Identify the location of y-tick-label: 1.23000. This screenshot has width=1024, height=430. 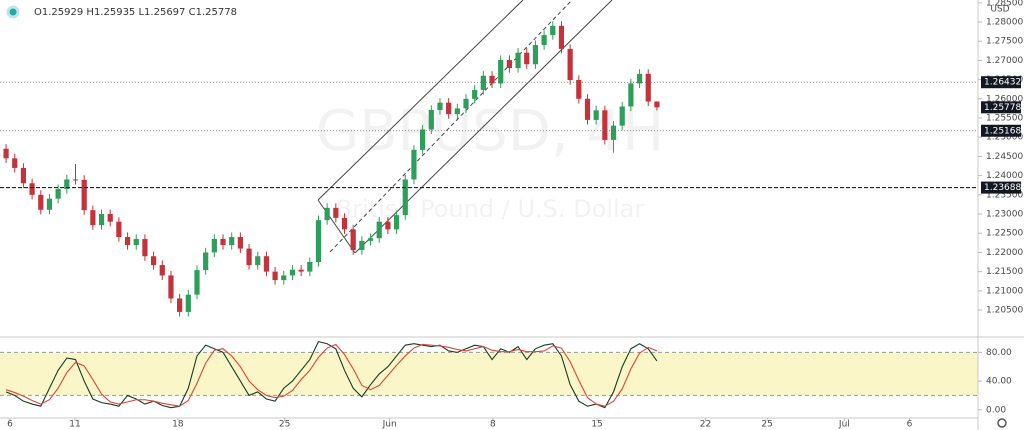
(1004, 215).